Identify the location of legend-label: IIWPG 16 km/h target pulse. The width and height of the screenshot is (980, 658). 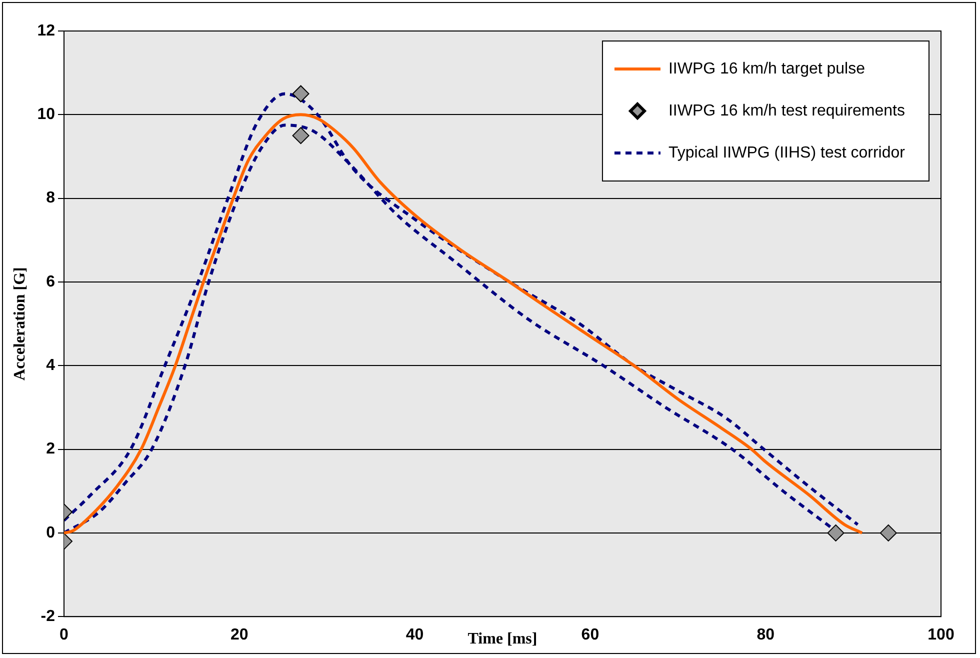
(767, 69).